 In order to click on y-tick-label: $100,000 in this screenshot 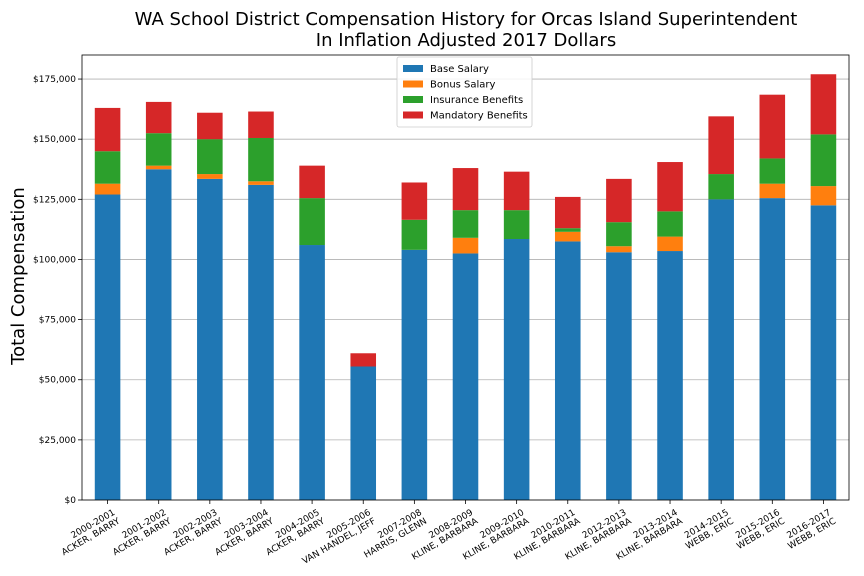, I will do `click(54, 260)`.